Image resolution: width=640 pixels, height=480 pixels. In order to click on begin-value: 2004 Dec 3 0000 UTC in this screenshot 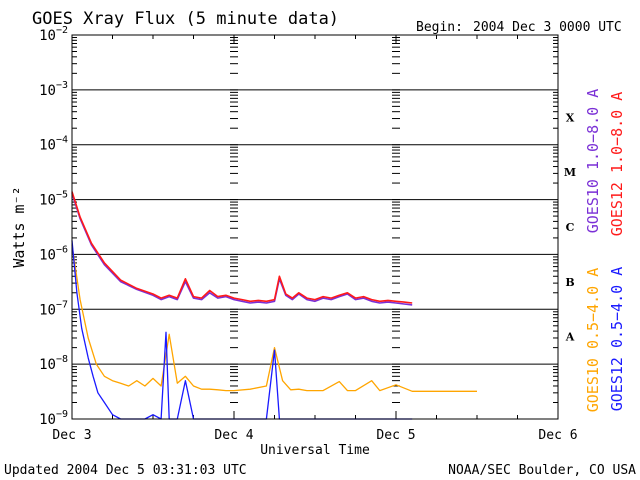, I will do `click(547, 27)`.